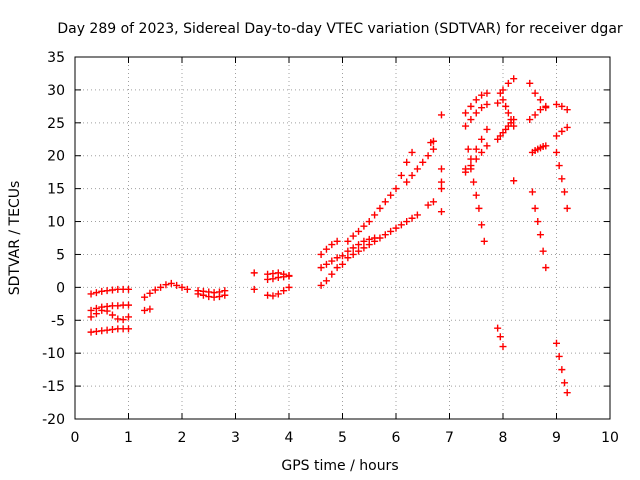 The image size is (640, 480). I want to click on y-tick-label: -15, so click(53, 387).